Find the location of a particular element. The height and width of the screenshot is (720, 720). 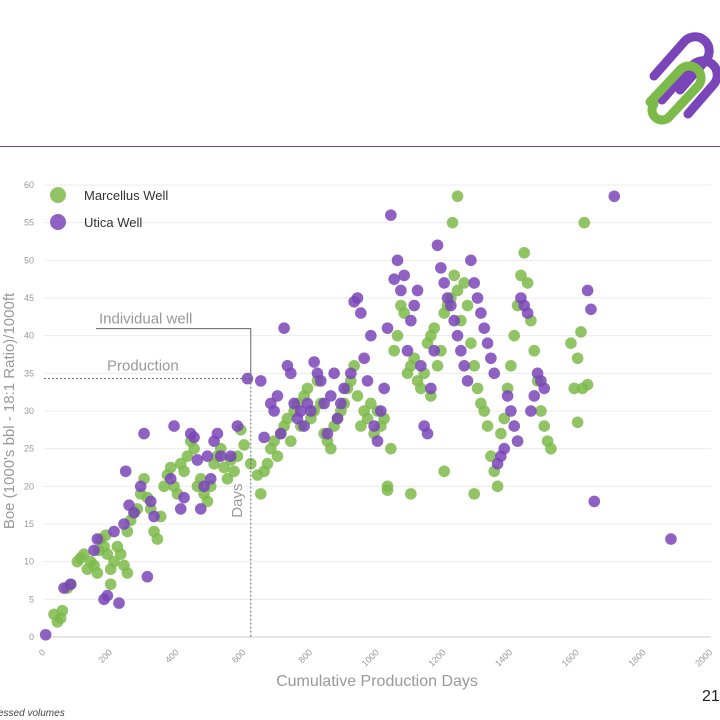

annotation-leader-line is located at coordinates (174, 352).